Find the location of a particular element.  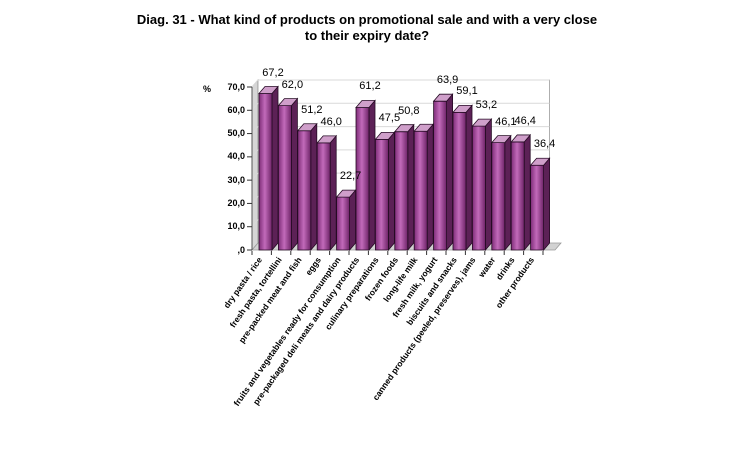

y-axis-title: % is located at coordinates (207, 89).